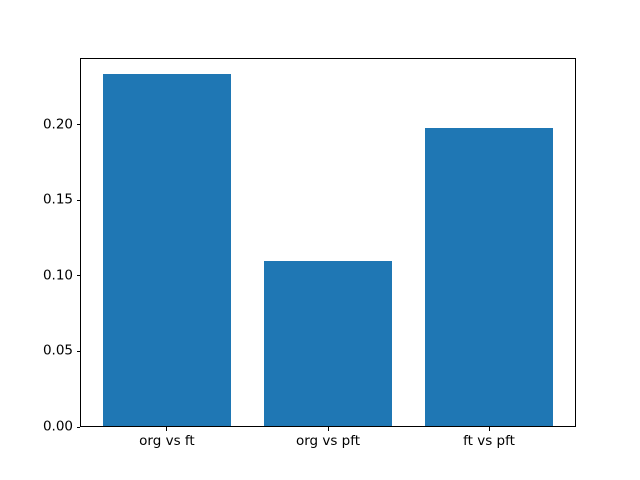  Describe the element at coordinates (167, 441) in the screenshot. I see `x-tick-label-org-vs-ft: org vs ft` at that location.